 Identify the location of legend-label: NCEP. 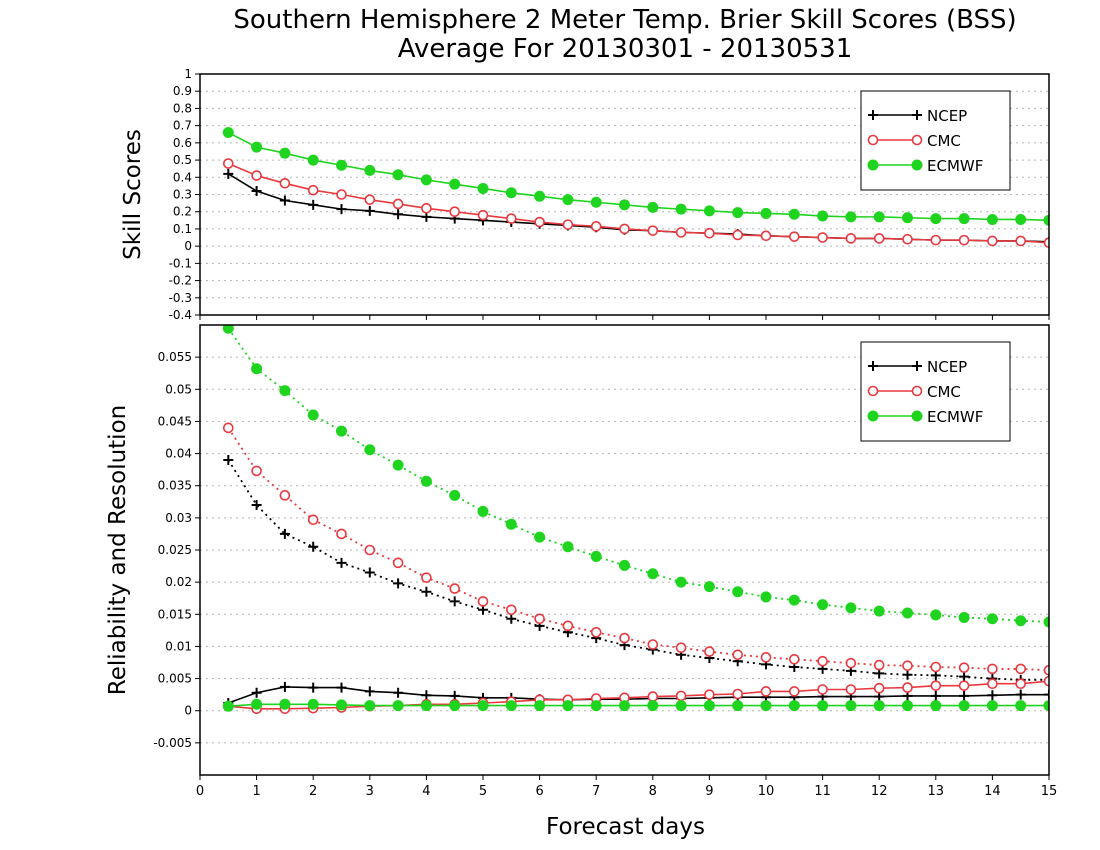
(947, 116).